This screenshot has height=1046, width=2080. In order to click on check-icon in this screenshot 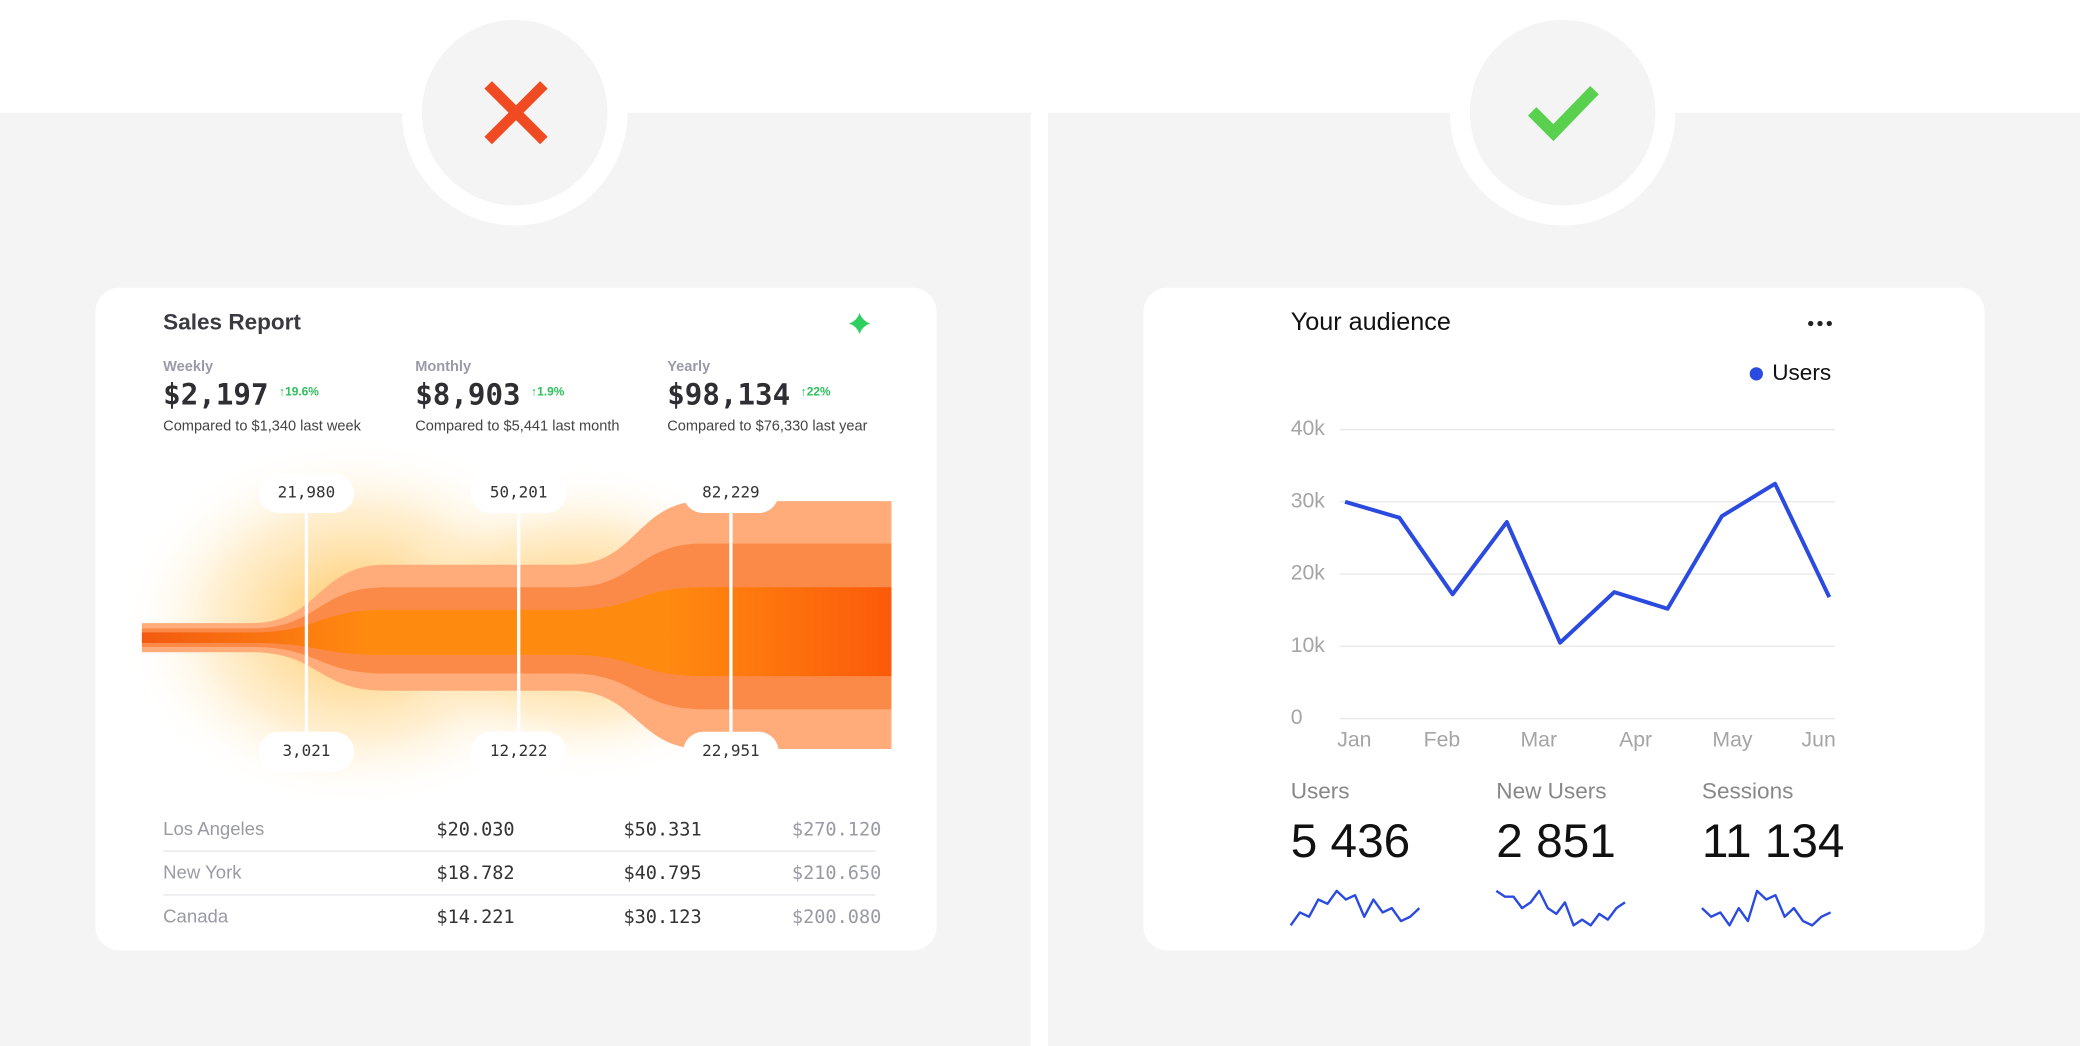, I will do `click(1563, 113)`.